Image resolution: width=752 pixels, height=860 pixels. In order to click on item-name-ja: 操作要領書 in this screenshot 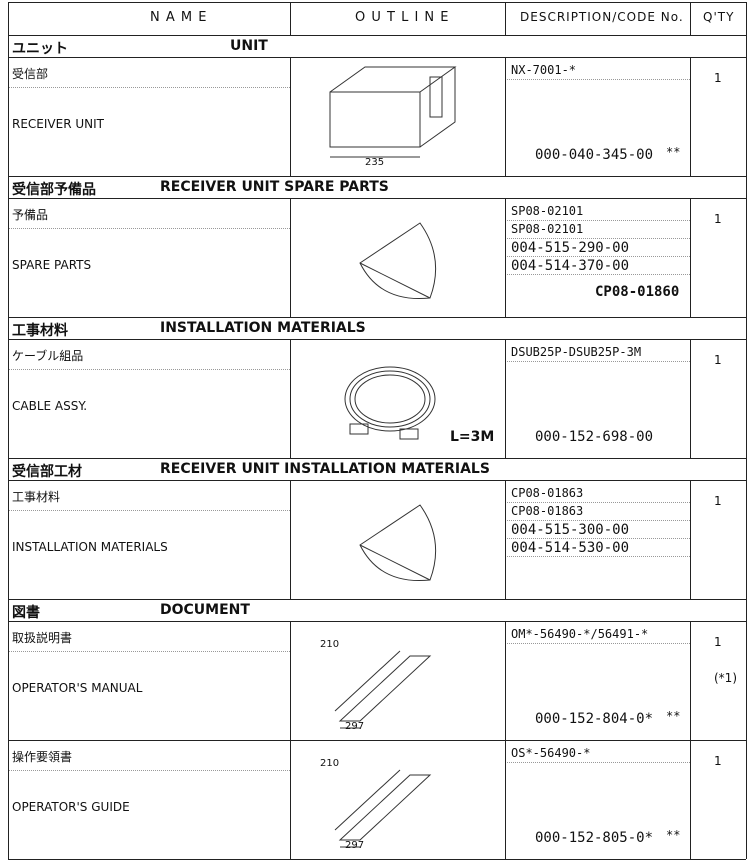, I will do `click(42, 757)`.